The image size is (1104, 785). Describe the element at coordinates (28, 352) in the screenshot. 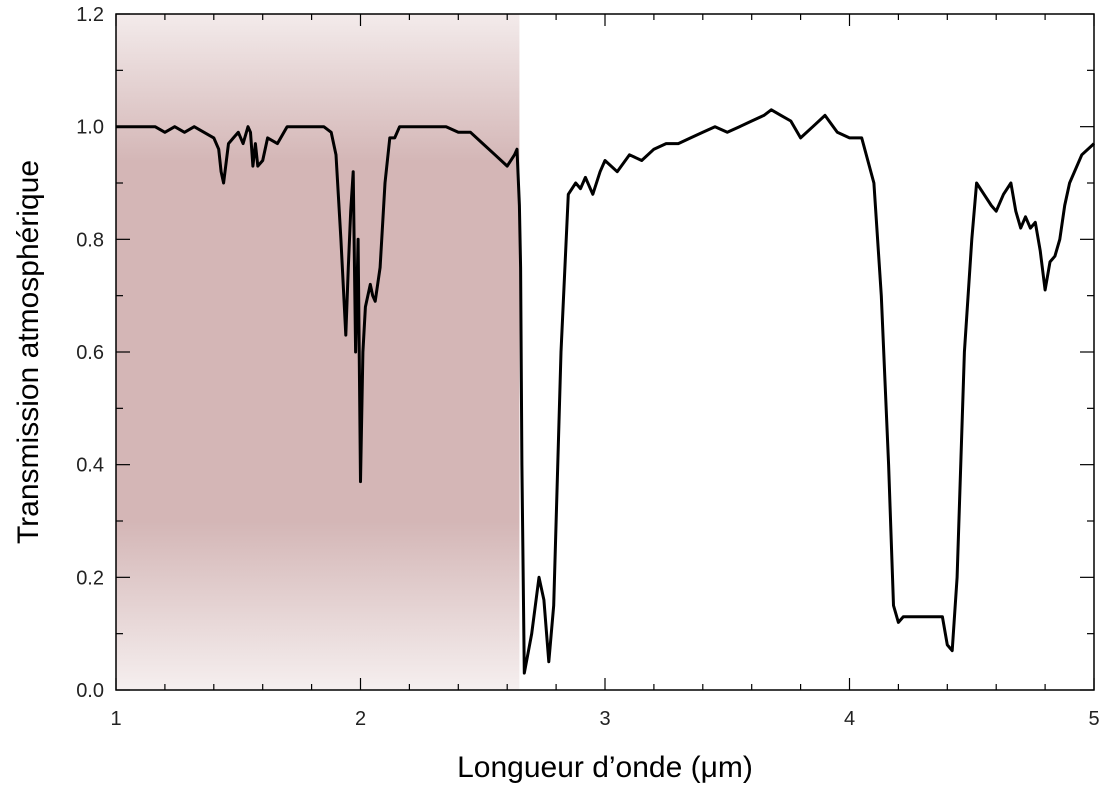

I see `y-axis-label: Transmission atmosphérique` at that location.